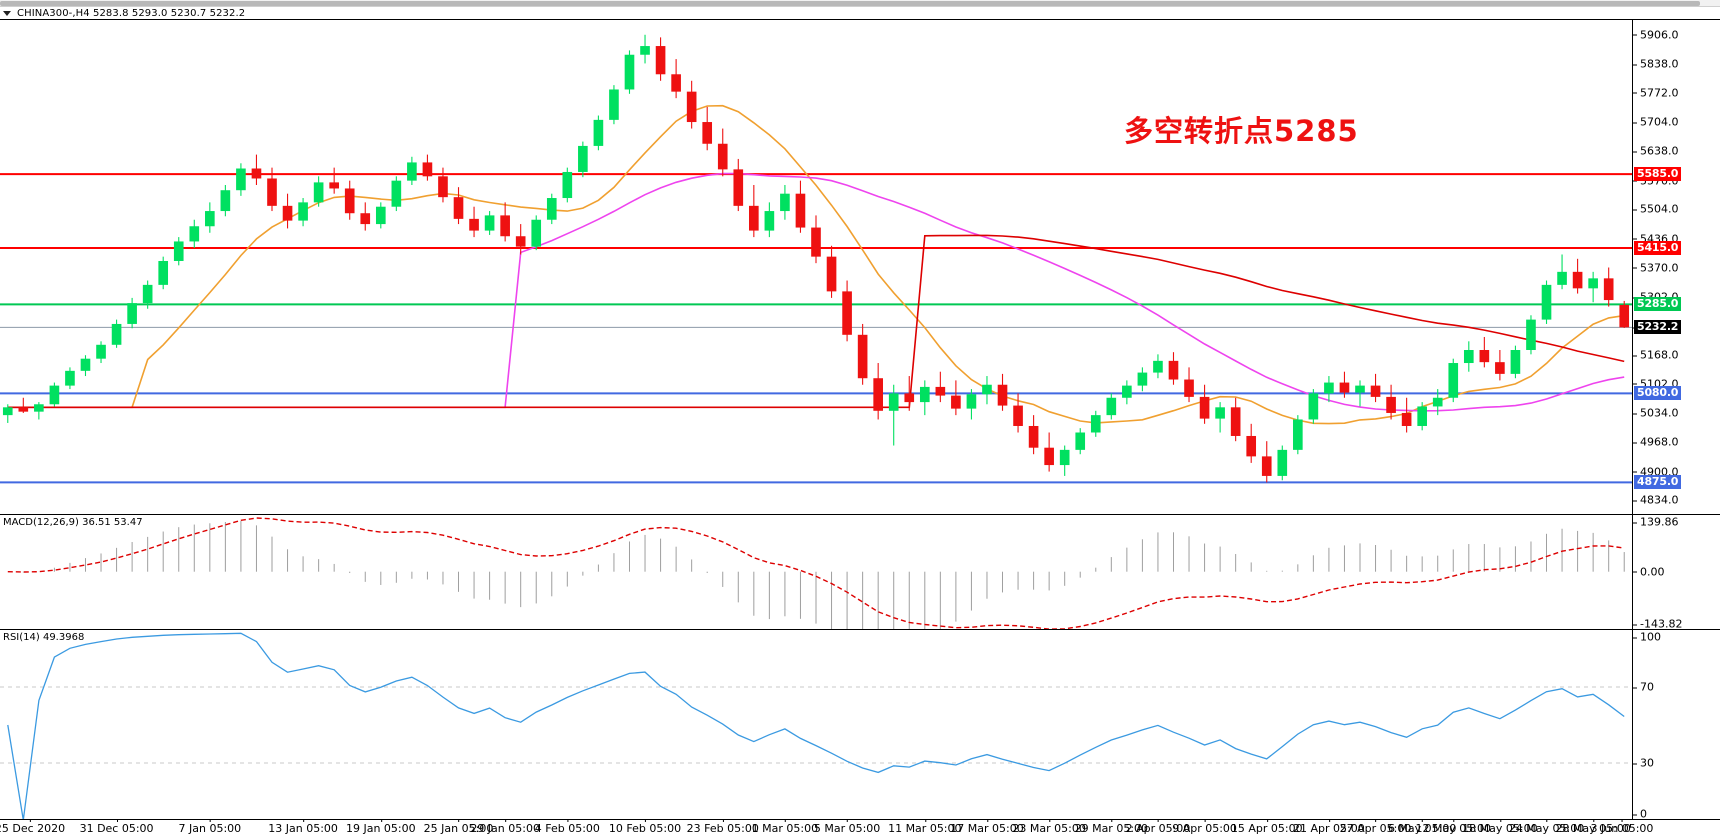 This screenshot has width=1720, height=840. I want to click on horizontal-scrollbar, so click(860, 3).